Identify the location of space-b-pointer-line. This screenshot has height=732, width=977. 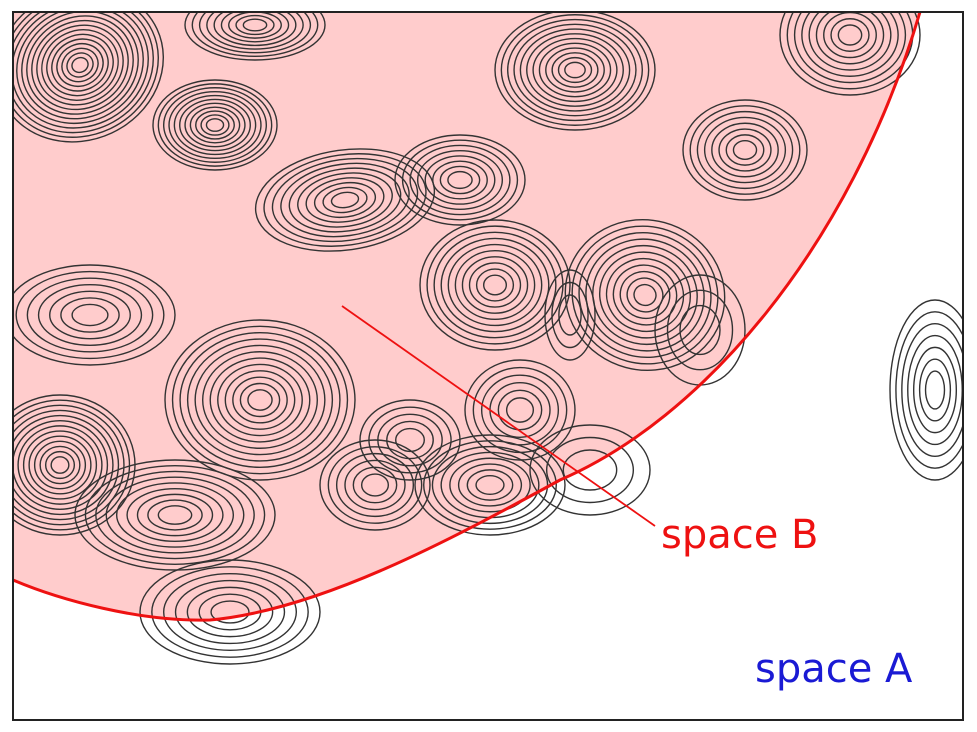
(498, 416).